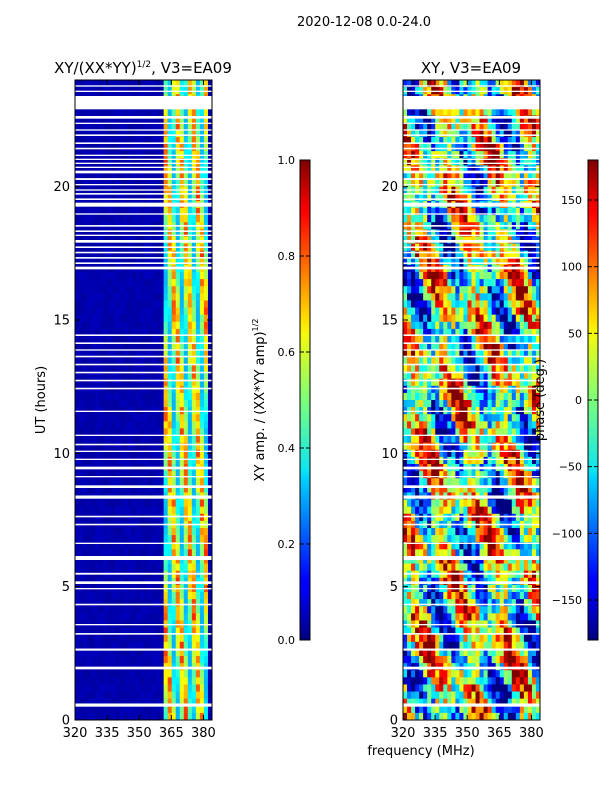  Describe the element at coordinates (143, 468) in the screenshot. I see `flagged-gap` at that location.